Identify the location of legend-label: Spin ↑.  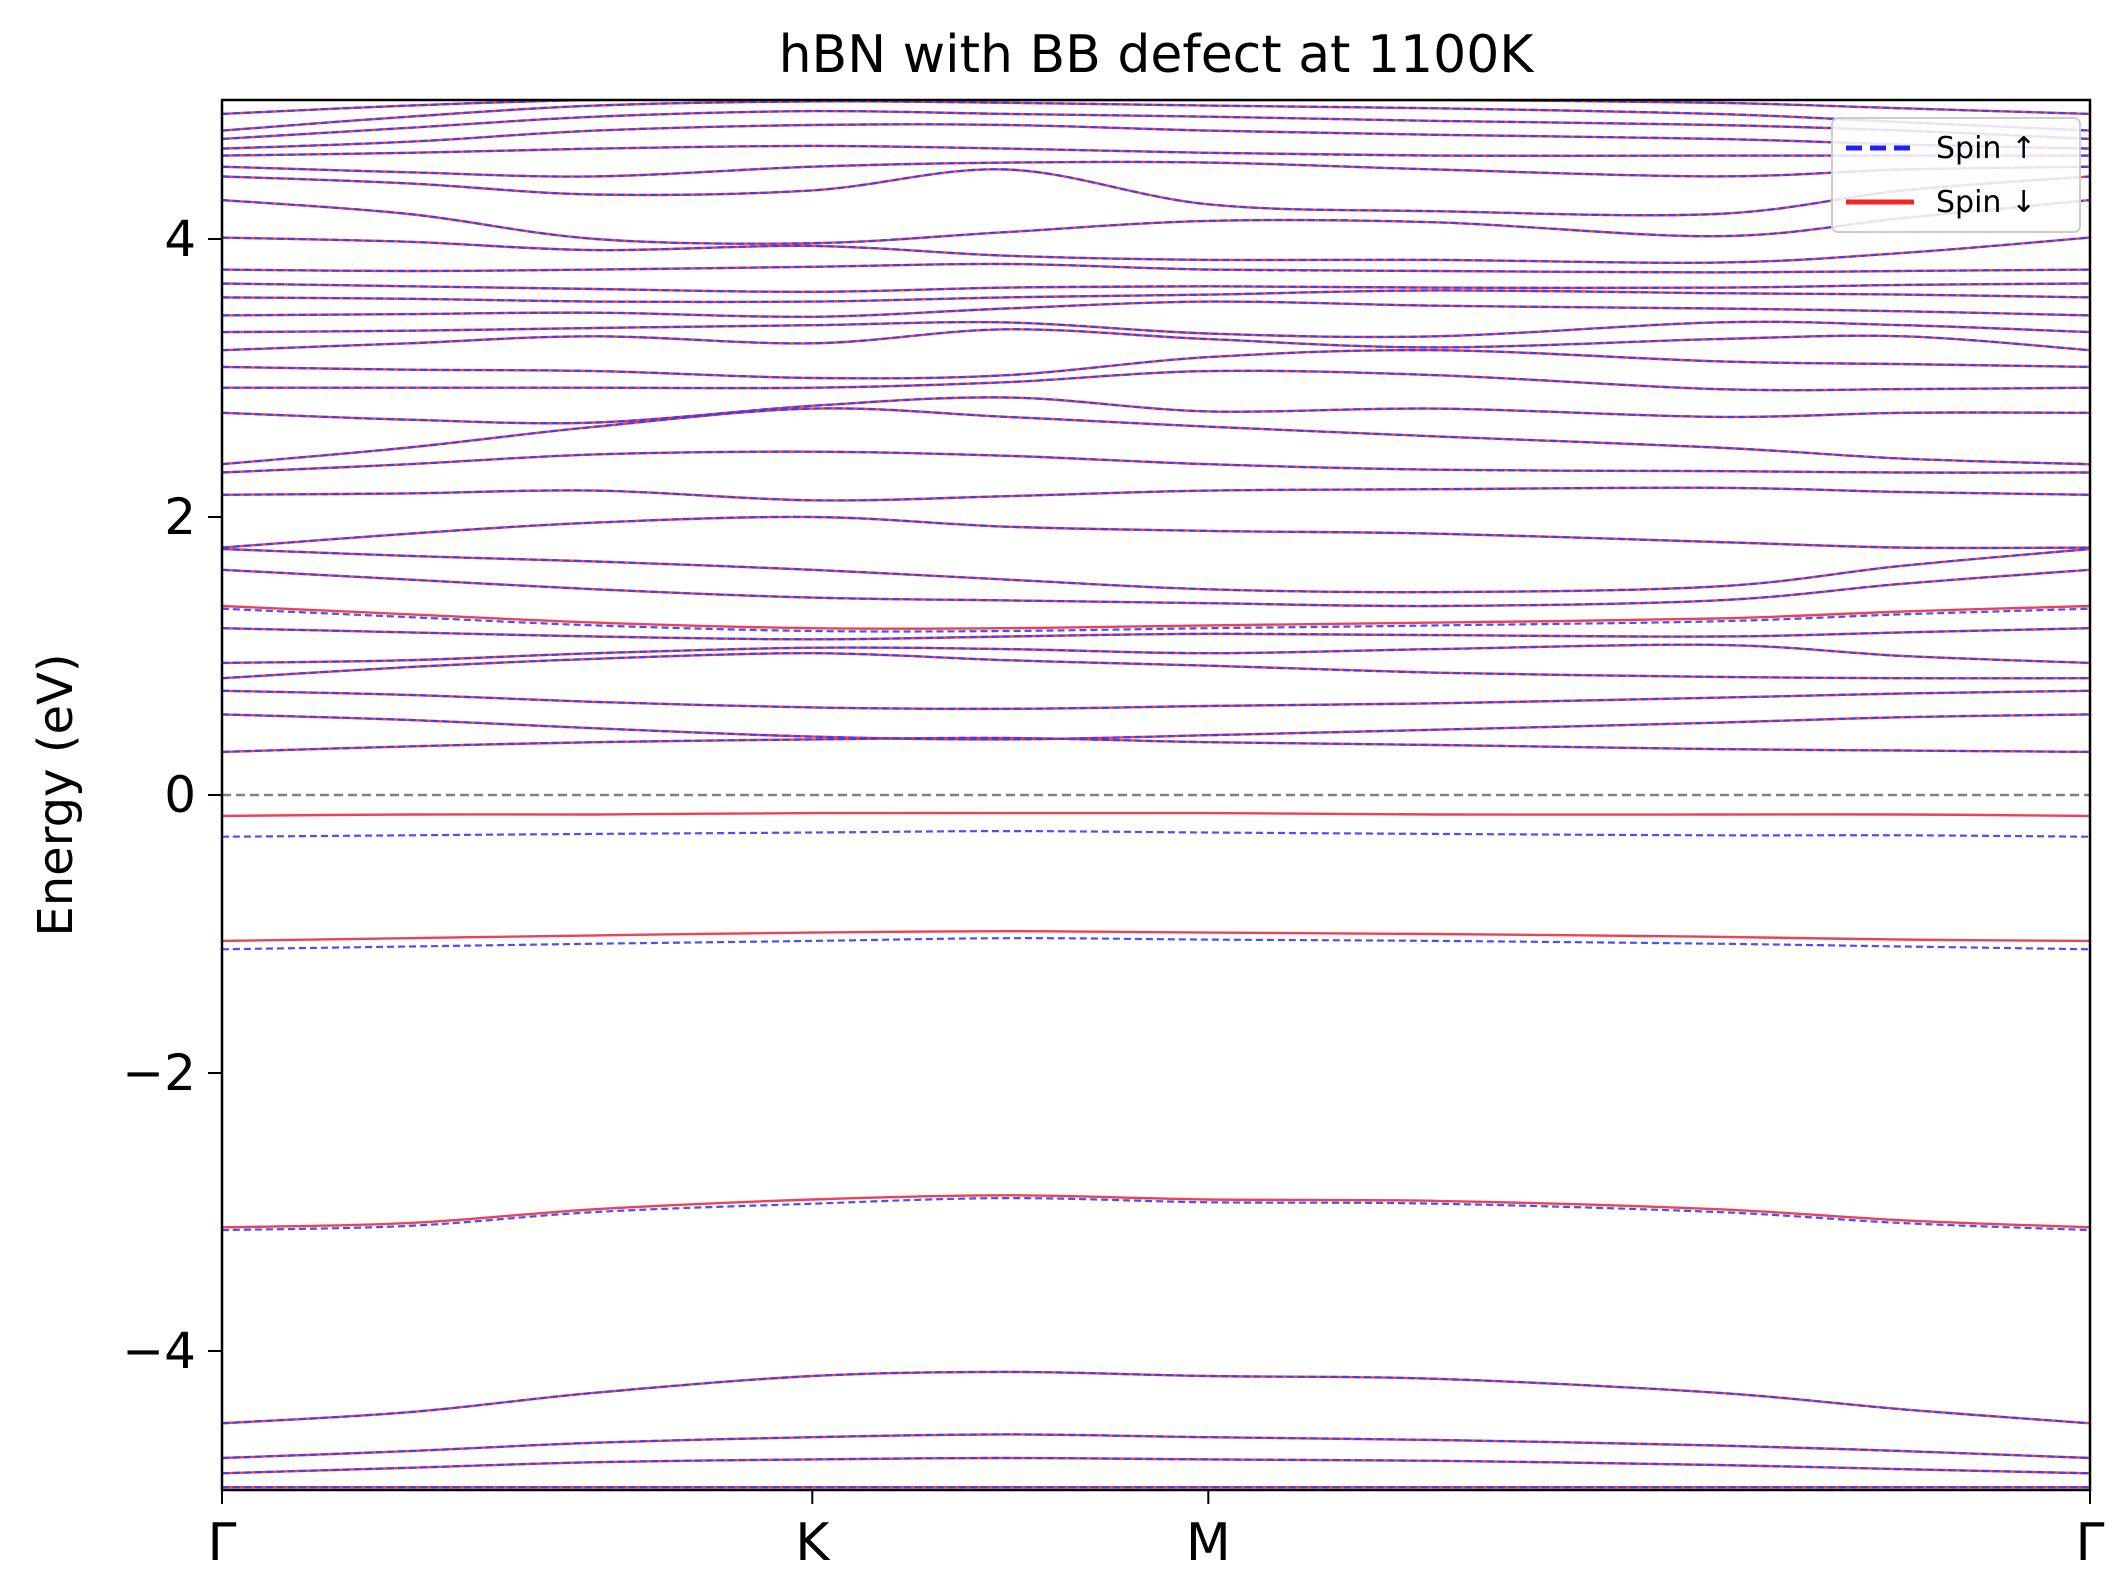
(1986, 148).